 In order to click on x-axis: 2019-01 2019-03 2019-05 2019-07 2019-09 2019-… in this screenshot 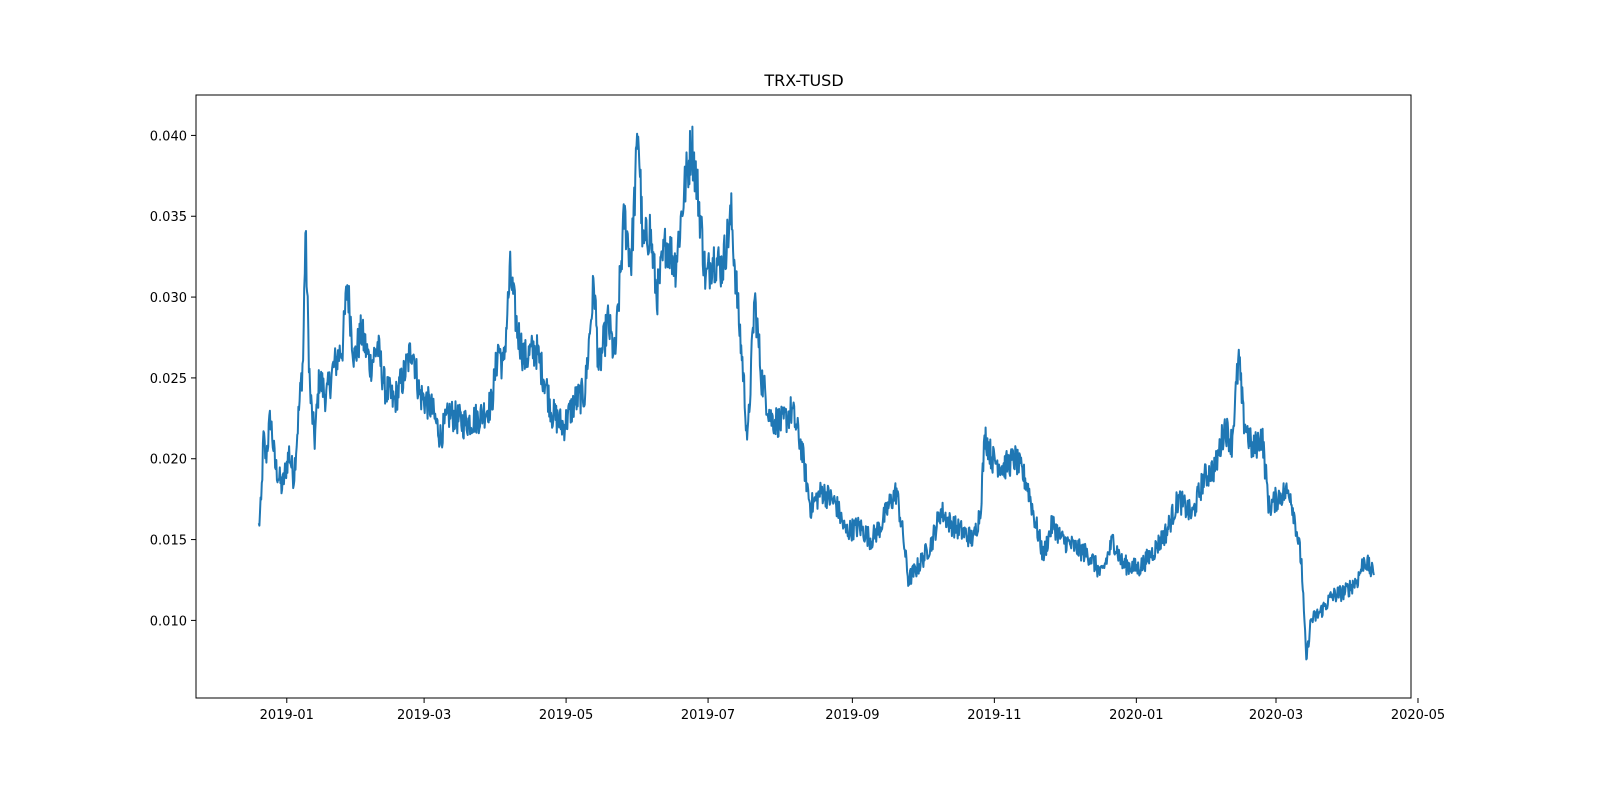, I will do `click(852, 710)`.